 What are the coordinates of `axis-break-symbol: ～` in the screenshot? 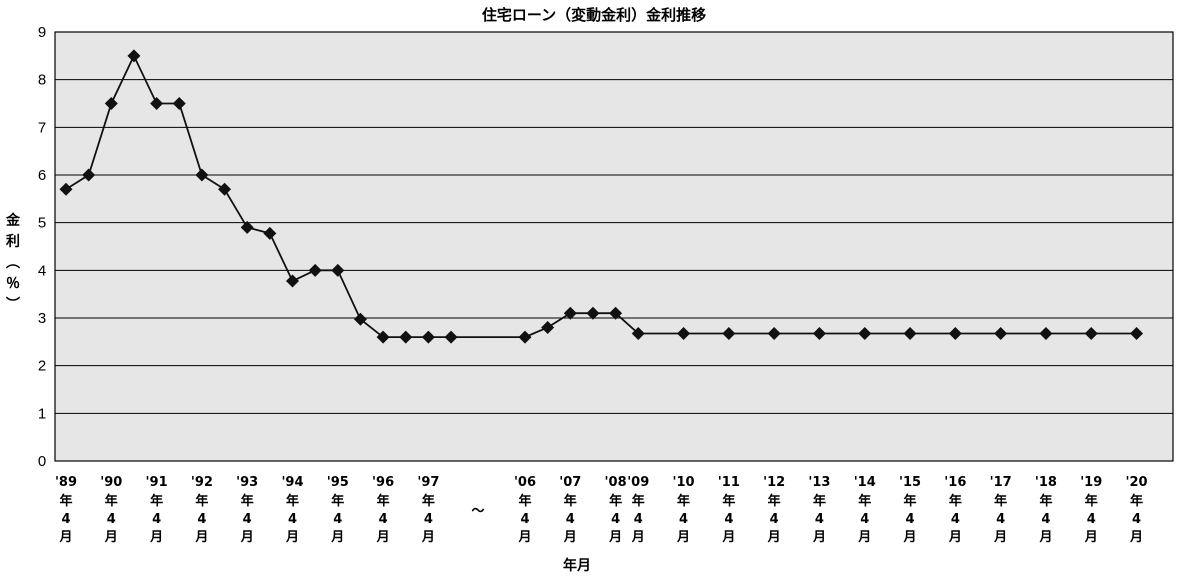 It's located at (477, 511).